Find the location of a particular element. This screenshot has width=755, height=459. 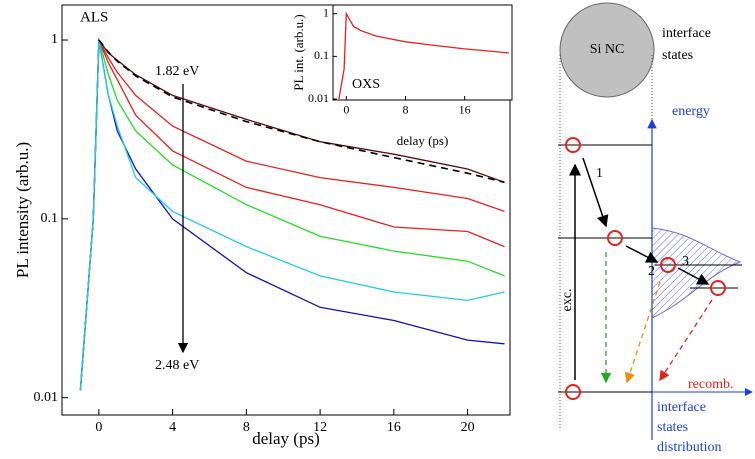

series-line is located at coordinates (424, 55).